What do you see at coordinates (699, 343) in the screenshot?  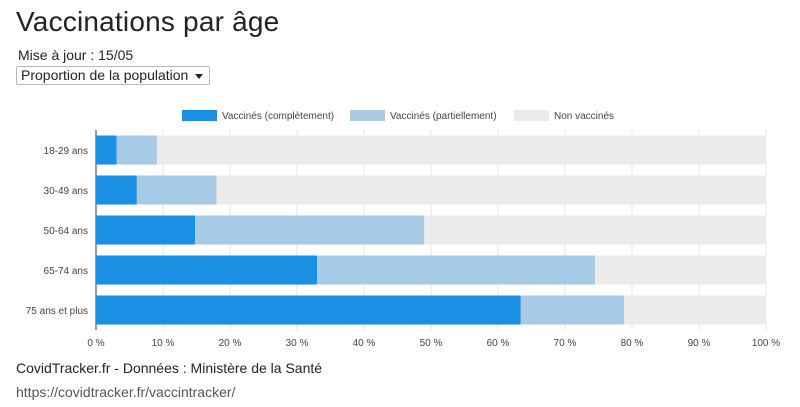 I see `x-tick-label: 90 %` at bounding box center [699, 343].